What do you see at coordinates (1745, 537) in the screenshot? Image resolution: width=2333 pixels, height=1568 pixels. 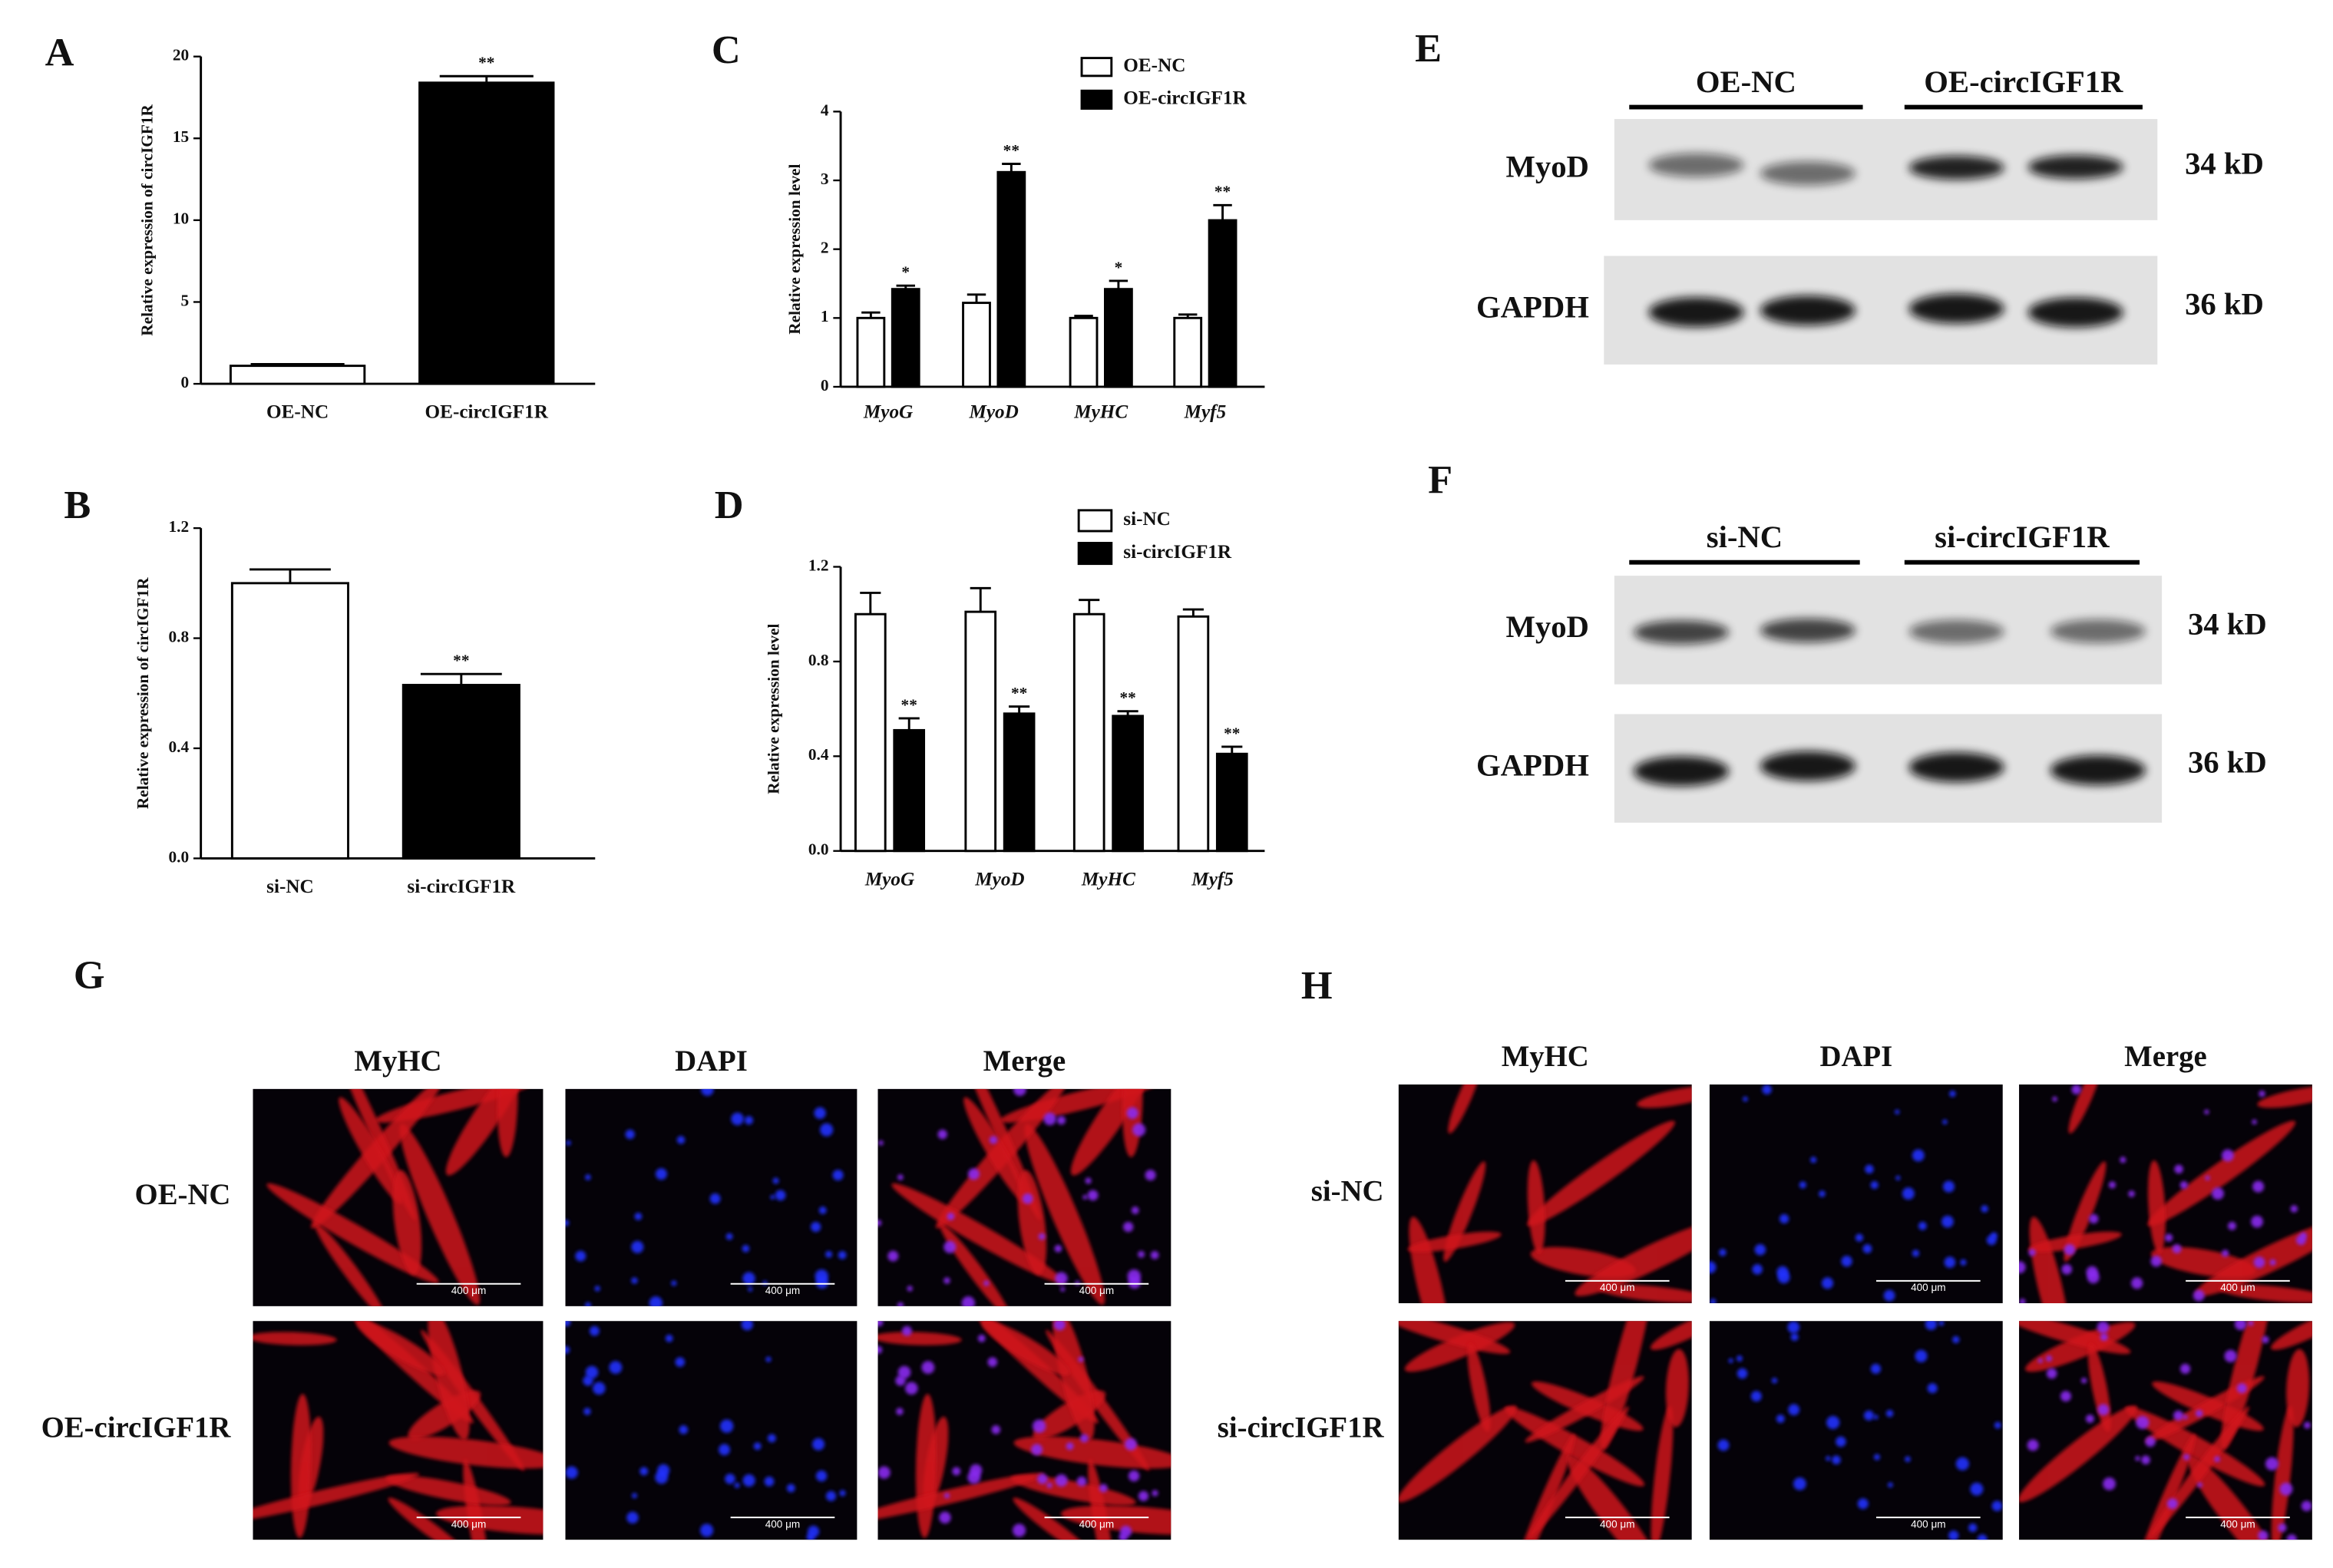 I see `group-label: si-NC` at bounding box center [1745, 537].